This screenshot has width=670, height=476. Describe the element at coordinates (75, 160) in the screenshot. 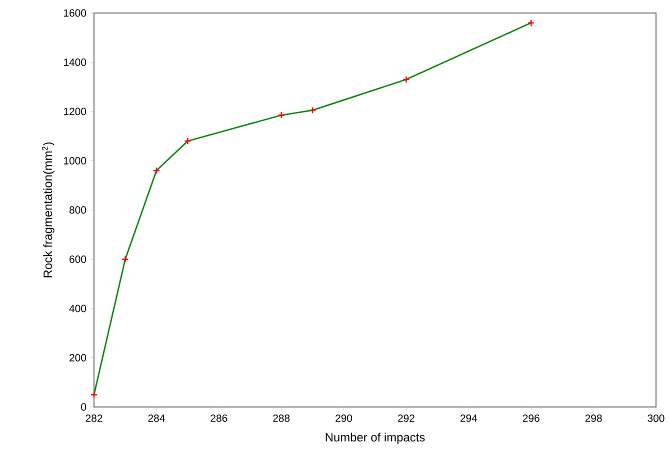

I see `y-tick-label: 1000` at that location.